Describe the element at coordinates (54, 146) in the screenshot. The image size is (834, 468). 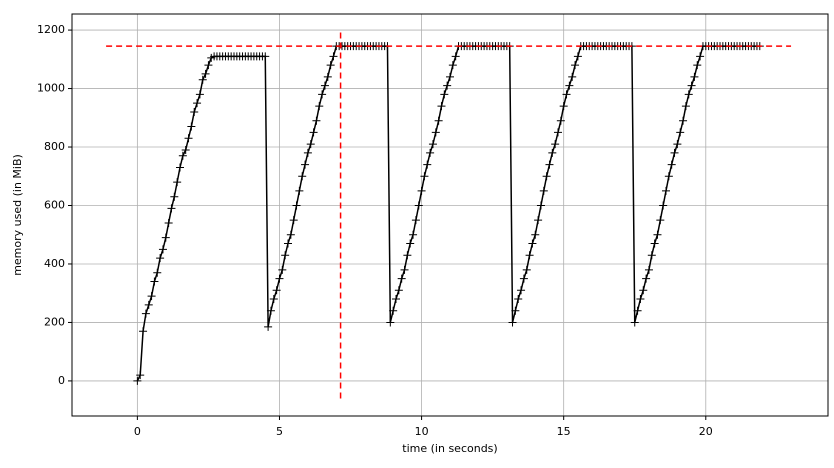
I see `y-tick-label: 800` at that location.